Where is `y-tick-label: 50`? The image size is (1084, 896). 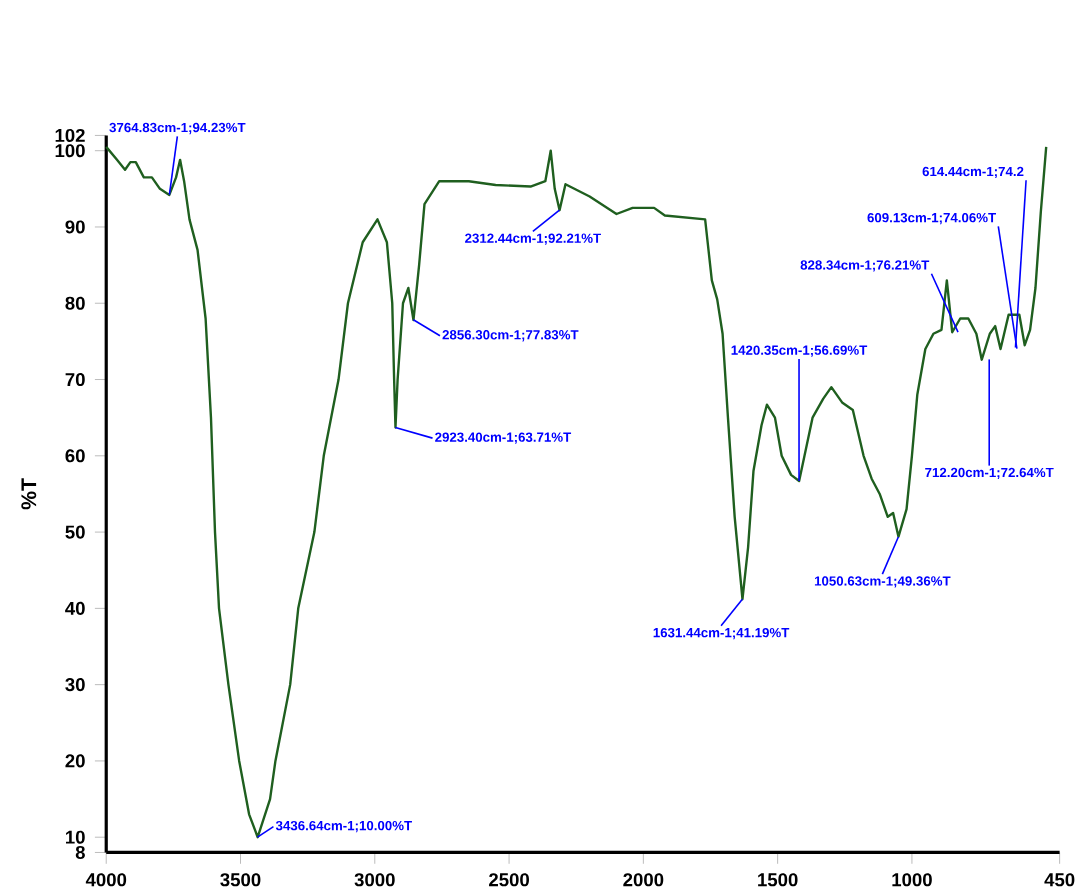 y-tick-label: 50 is located at coordinates (75, 532).